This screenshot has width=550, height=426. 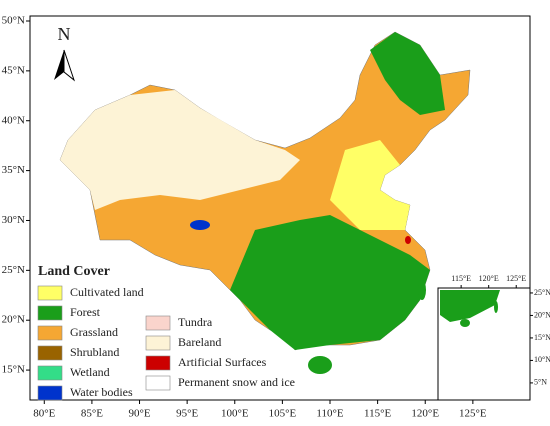 What do you see at coordinates (195, 322) in the screenshot?
I see `legend-label: Tundra` at bounding box center [195, 322].